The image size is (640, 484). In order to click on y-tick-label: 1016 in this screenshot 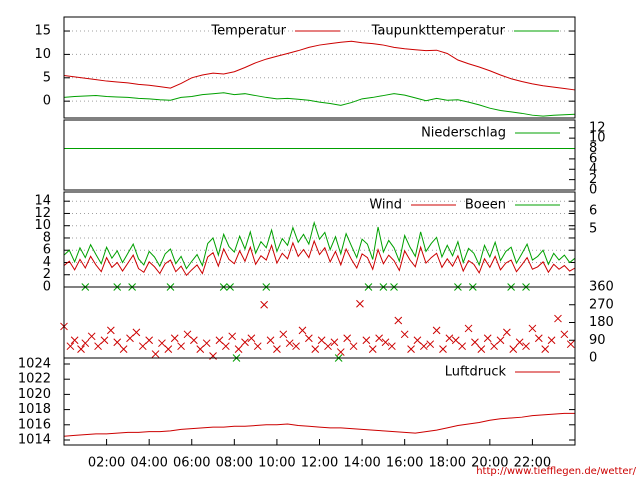, I will do `click(34, 424)`.